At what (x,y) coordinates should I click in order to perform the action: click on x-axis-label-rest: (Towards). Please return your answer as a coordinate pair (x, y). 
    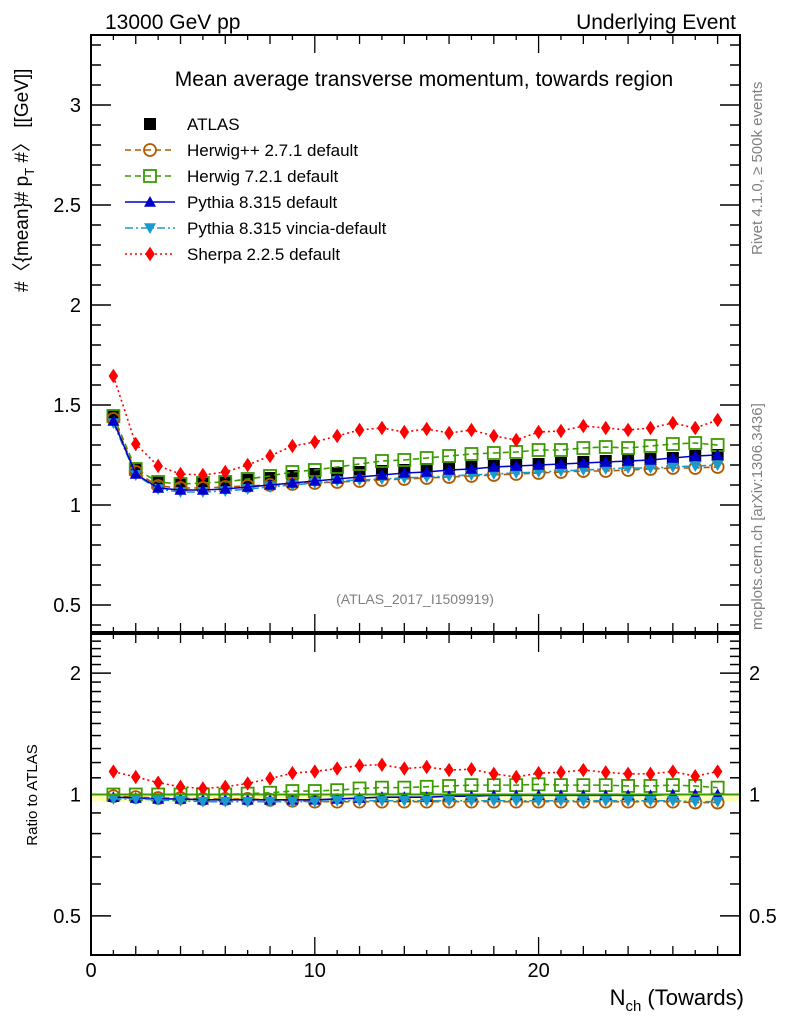
    Looking at the image, I should click on (692, 997).